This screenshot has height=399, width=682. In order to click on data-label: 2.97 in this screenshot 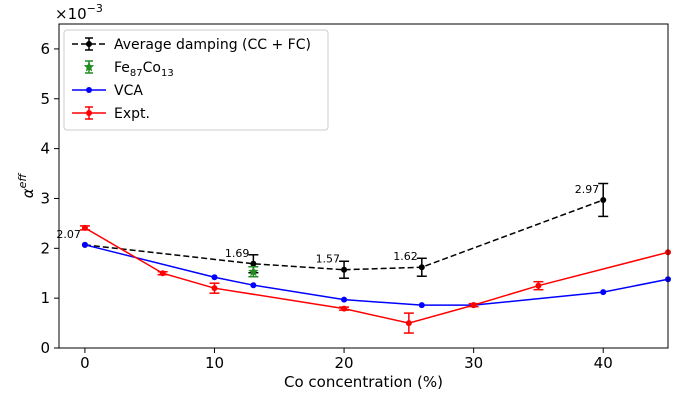, I will do `click(587, 189)`.